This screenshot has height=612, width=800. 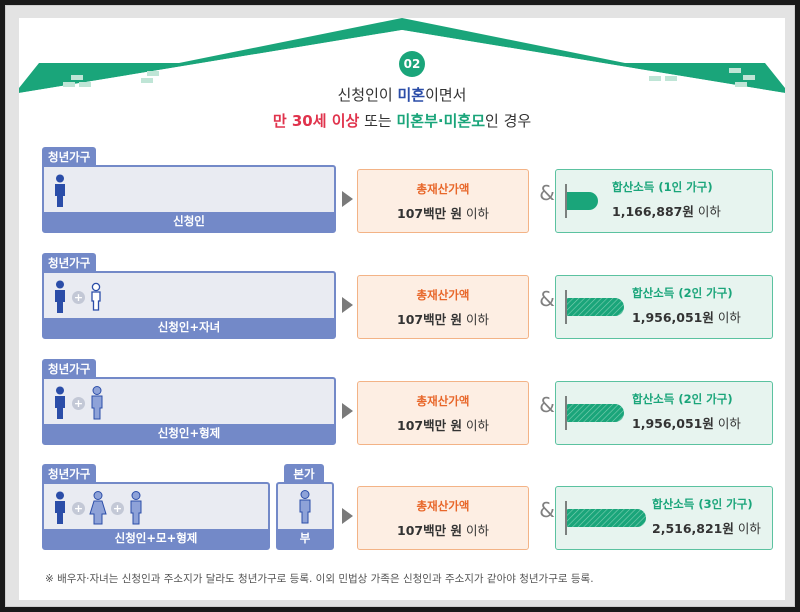 What do you see at coordinates (189, 411) in the screenshot?
I see `household-box: + 신청인+형제` at bounding box center [189, 411].